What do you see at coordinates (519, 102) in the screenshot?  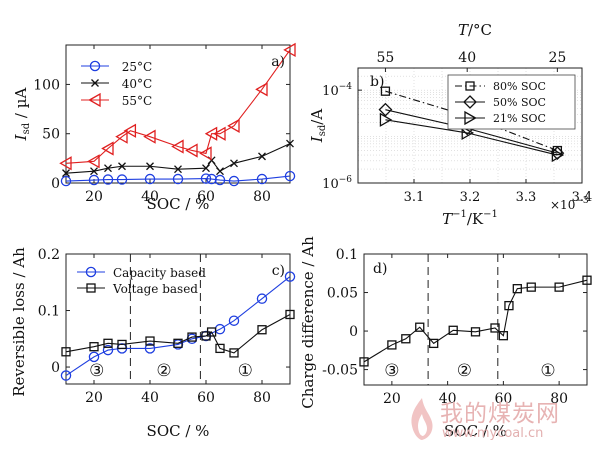 I see `legend-entry: 50% SOC` at bounding box center [519, 102].